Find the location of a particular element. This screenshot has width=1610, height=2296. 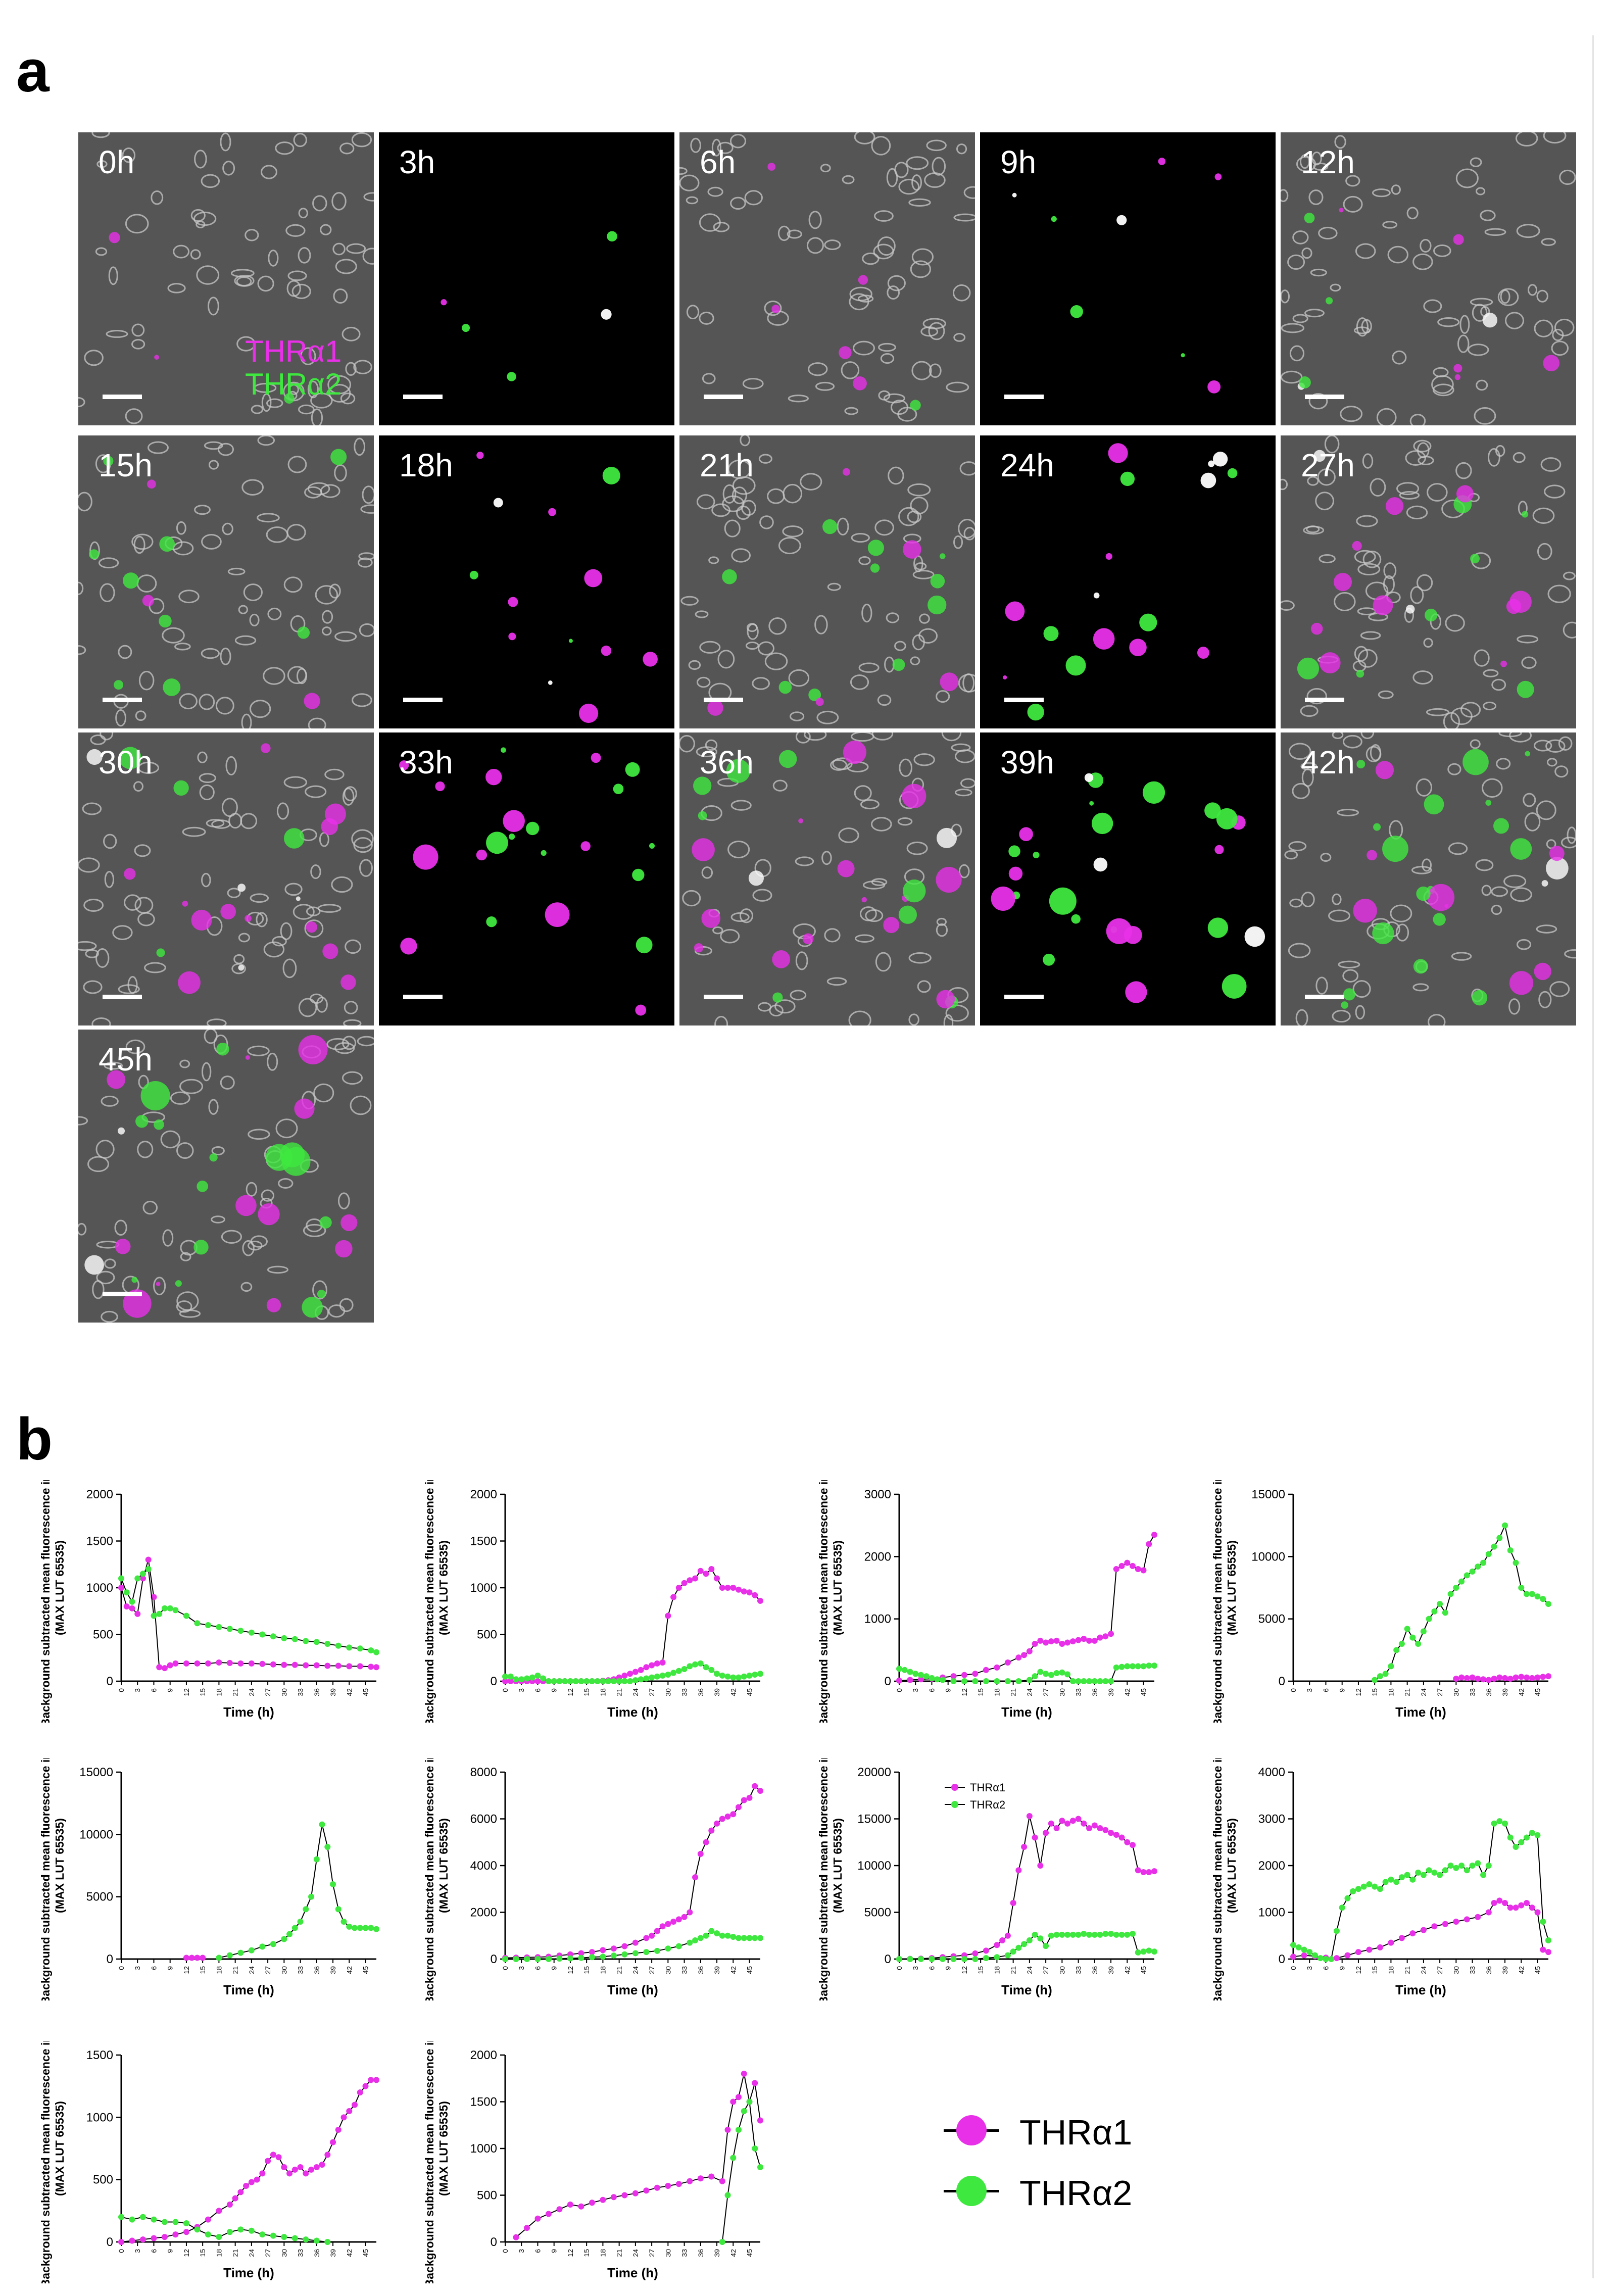

legend-marker-thra1 is located at coordinates (971, 2130).